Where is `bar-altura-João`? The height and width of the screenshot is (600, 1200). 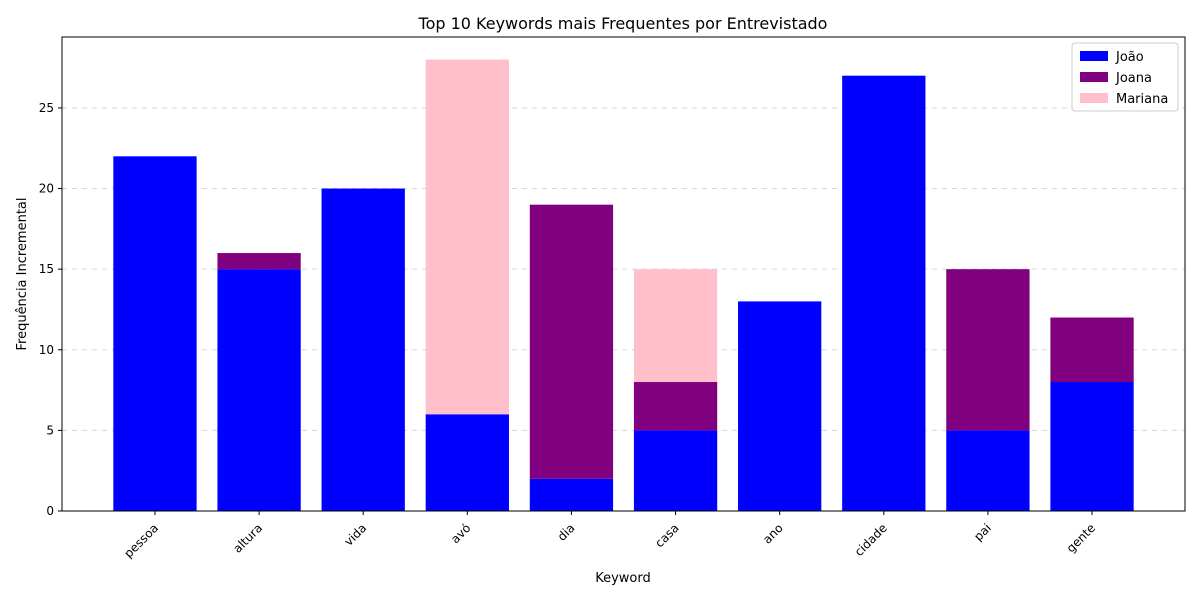
bar-altura-João is located at coordinates (259, 390).